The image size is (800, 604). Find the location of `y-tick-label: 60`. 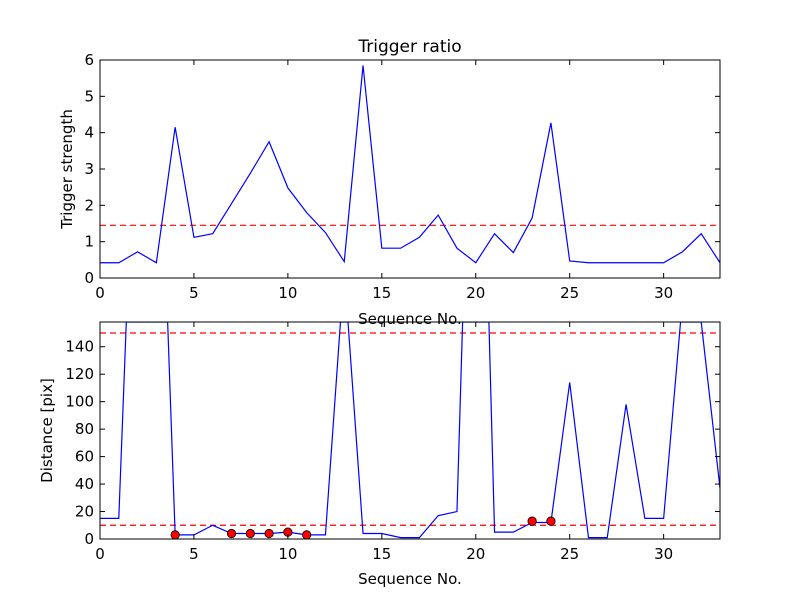

y-tick-label: 60 is located at coordinates (84, 457).